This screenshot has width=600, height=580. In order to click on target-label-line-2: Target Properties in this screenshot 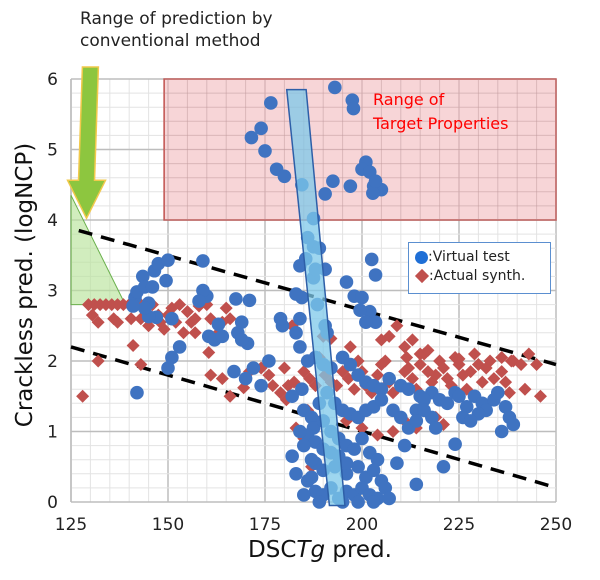, I will do `click(441, 123)`.